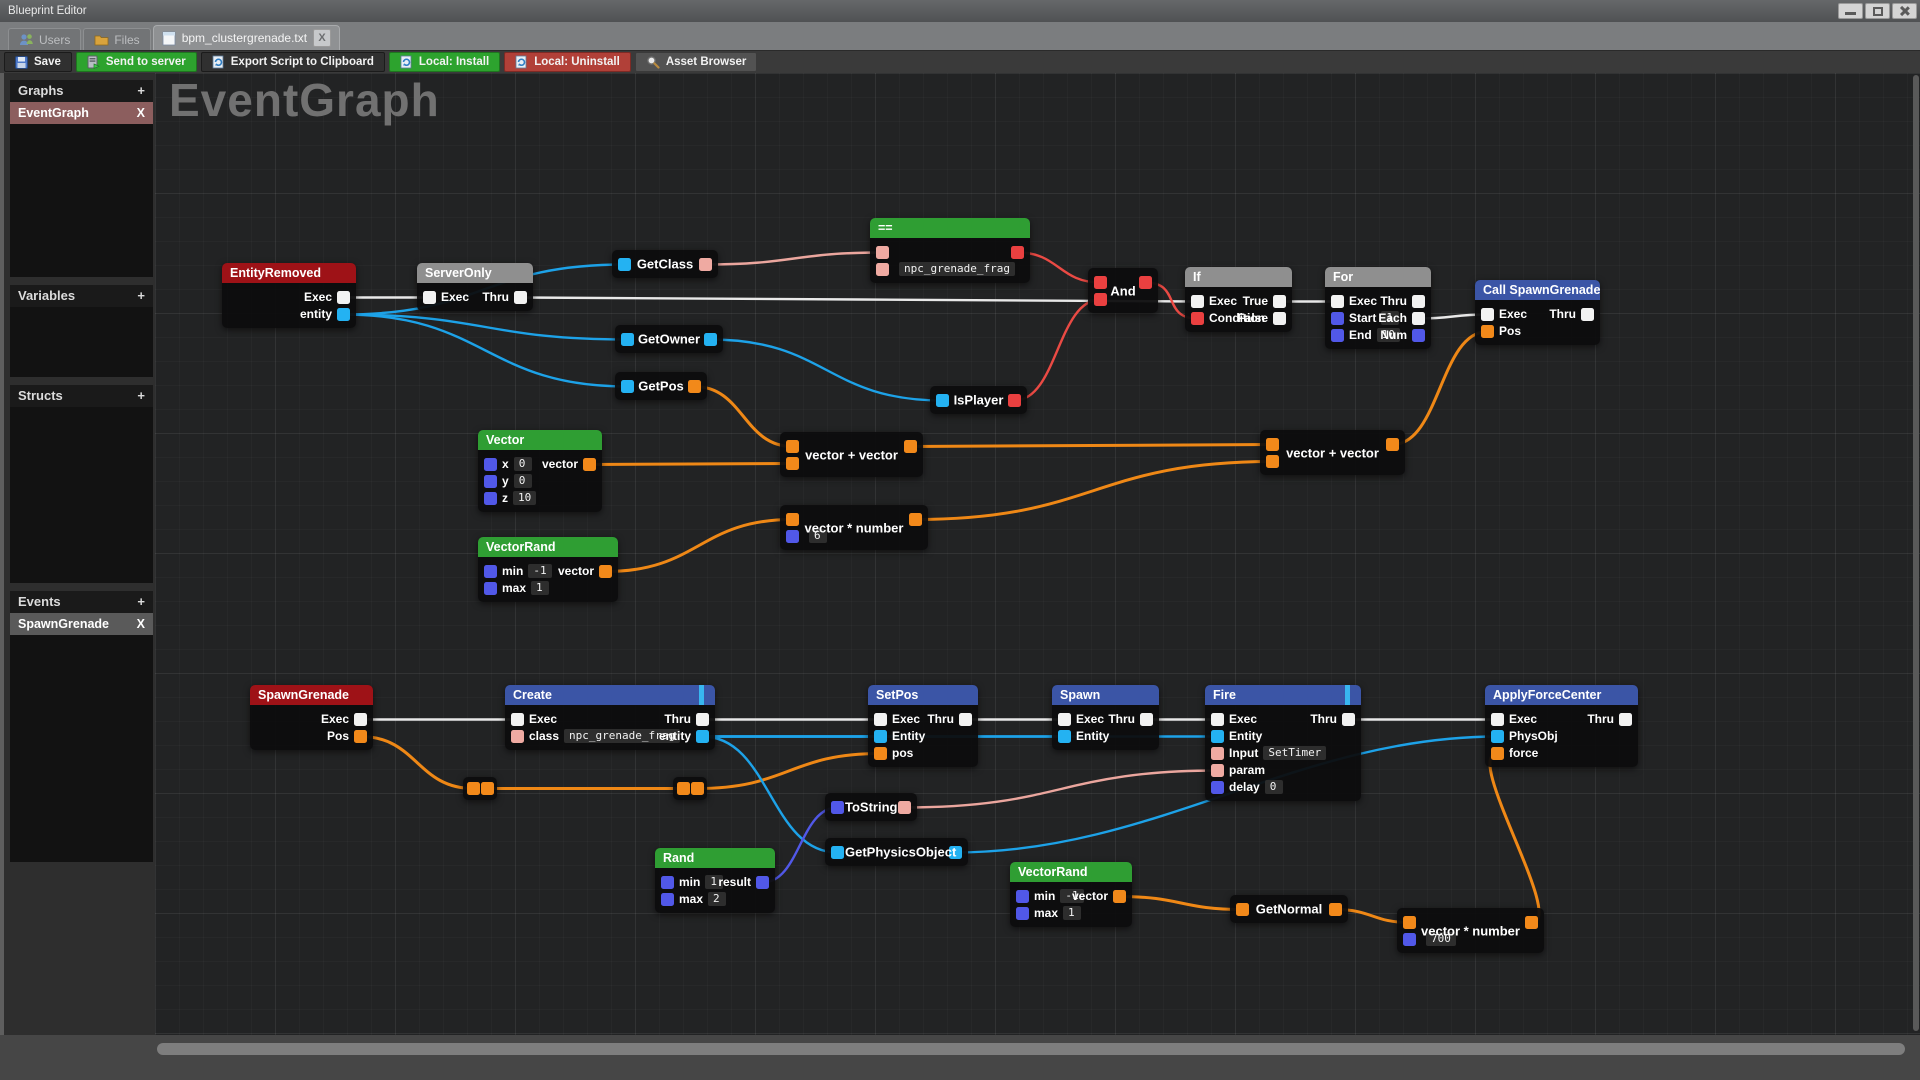 The width and height of the screenshot is (1920, 1080). Describe the element at coordinates (1295, 753) in the screenshot. I see `value-field: SetTimer` at that location.